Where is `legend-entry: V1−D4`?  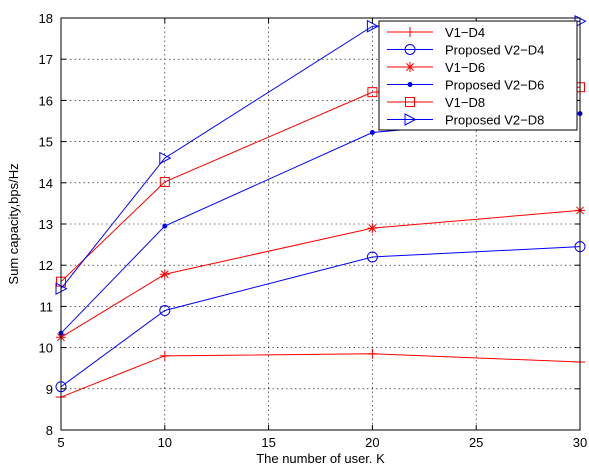 legend-entry: V1−D4 is located at coordinates (436, 32).